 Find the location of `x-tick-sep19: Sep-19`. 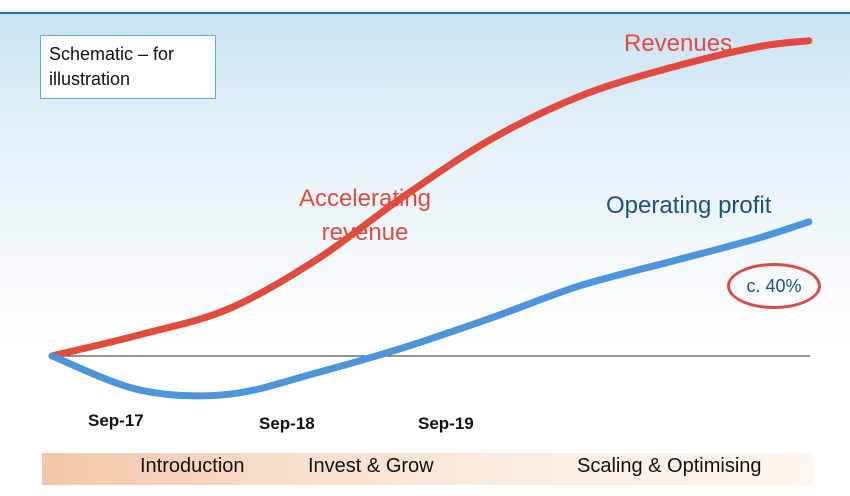

x-tick-sep19: Sep-19 is located at coordinates (446, 423).